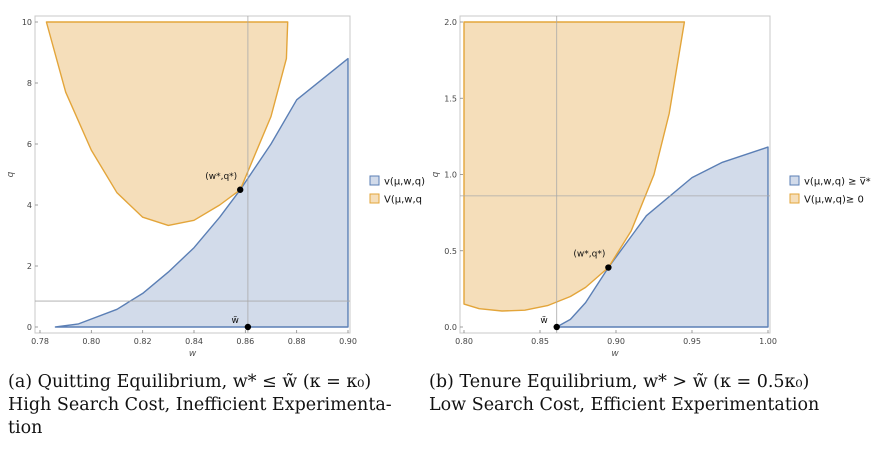 This screenshot has width=884, height=454. Describe the element at coordinates (450, 327) in the screenshot. I see `chartb-ytick-label: 0.0` at that location.